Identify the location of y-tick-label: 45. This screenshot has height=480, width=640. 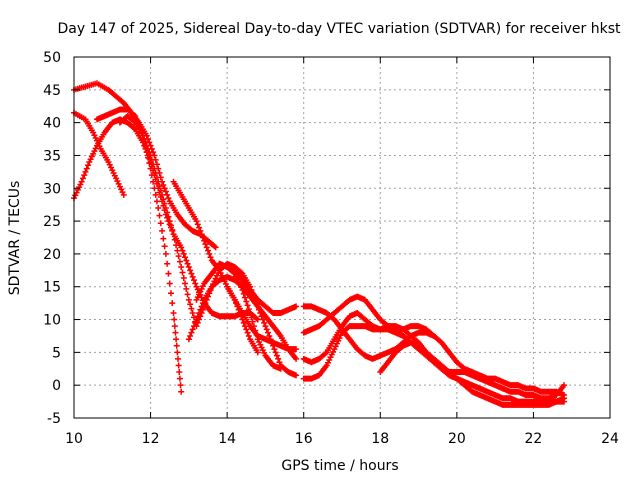
(52, 91).